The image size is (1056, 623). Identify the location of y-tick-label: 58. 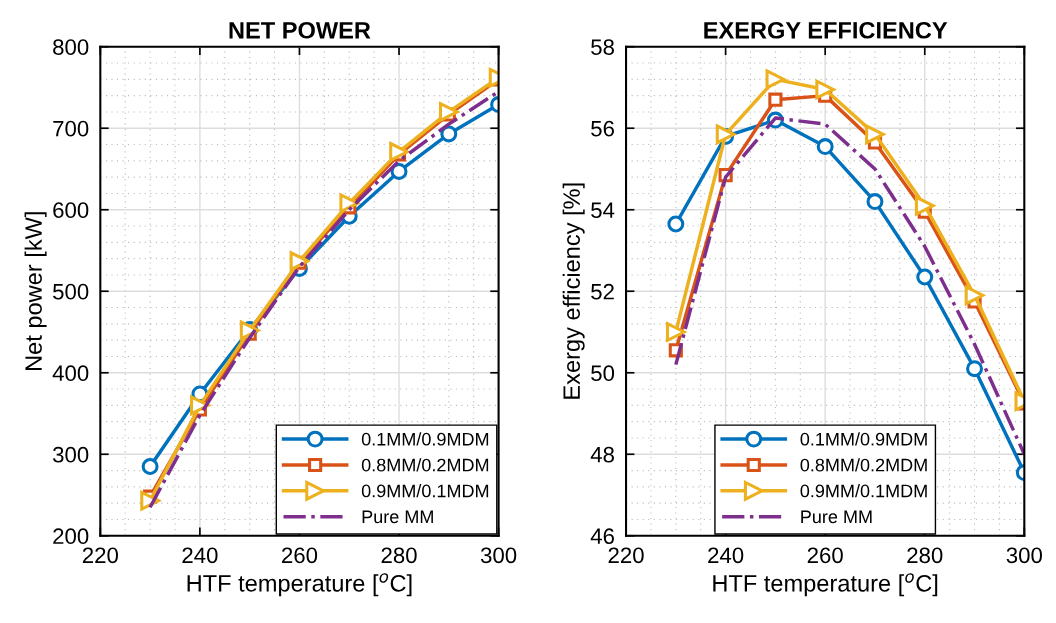
(602, 47).